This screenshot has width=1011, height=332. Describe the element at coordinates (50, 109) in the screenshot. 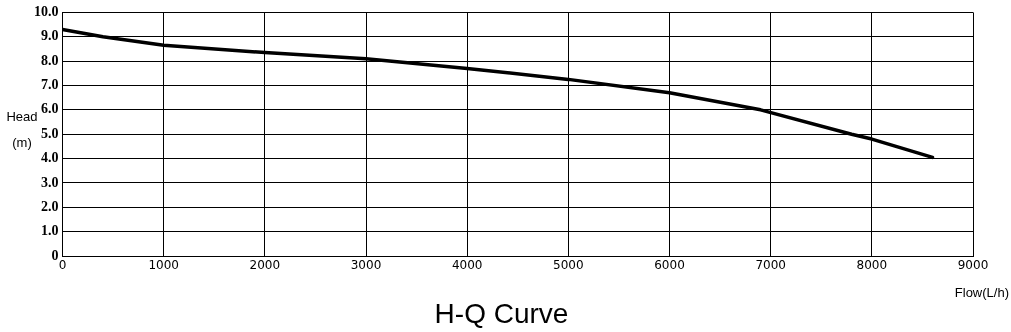

I see `y-tick-label: 6.0` at that location.